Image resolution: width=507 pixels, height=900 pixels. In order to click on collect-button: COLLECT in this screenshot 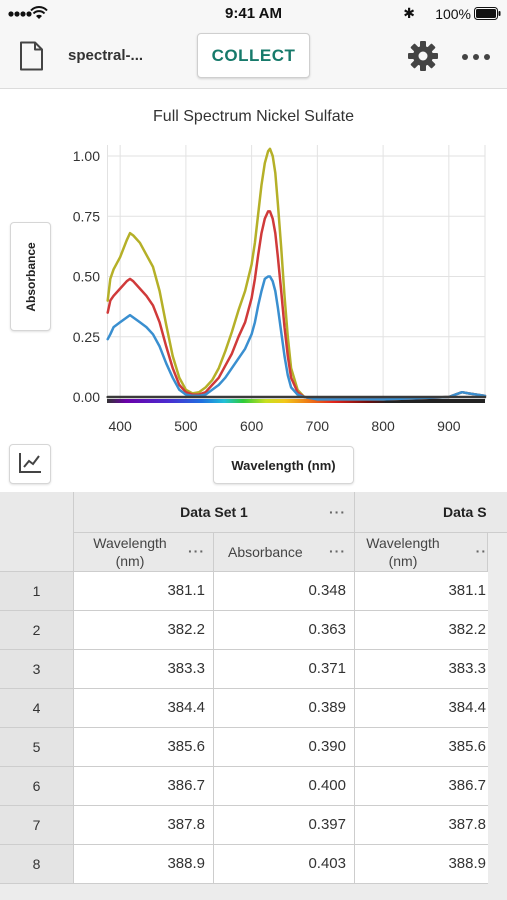, I will do `click(253, 55)`.